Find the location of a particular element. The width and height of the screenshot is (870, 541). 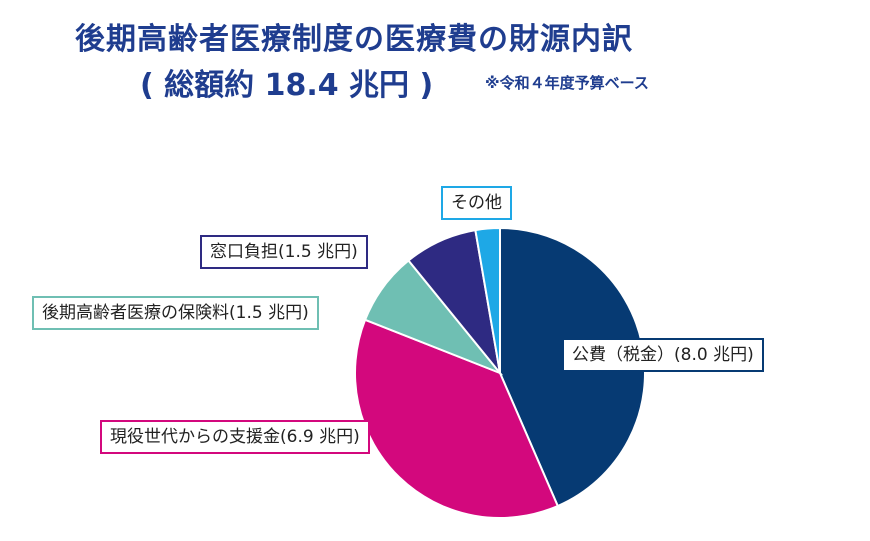

slice-label-support-from-working-generation: 現役世代からの支援金(6.9 兆円) is located at coordinates (235, 437).